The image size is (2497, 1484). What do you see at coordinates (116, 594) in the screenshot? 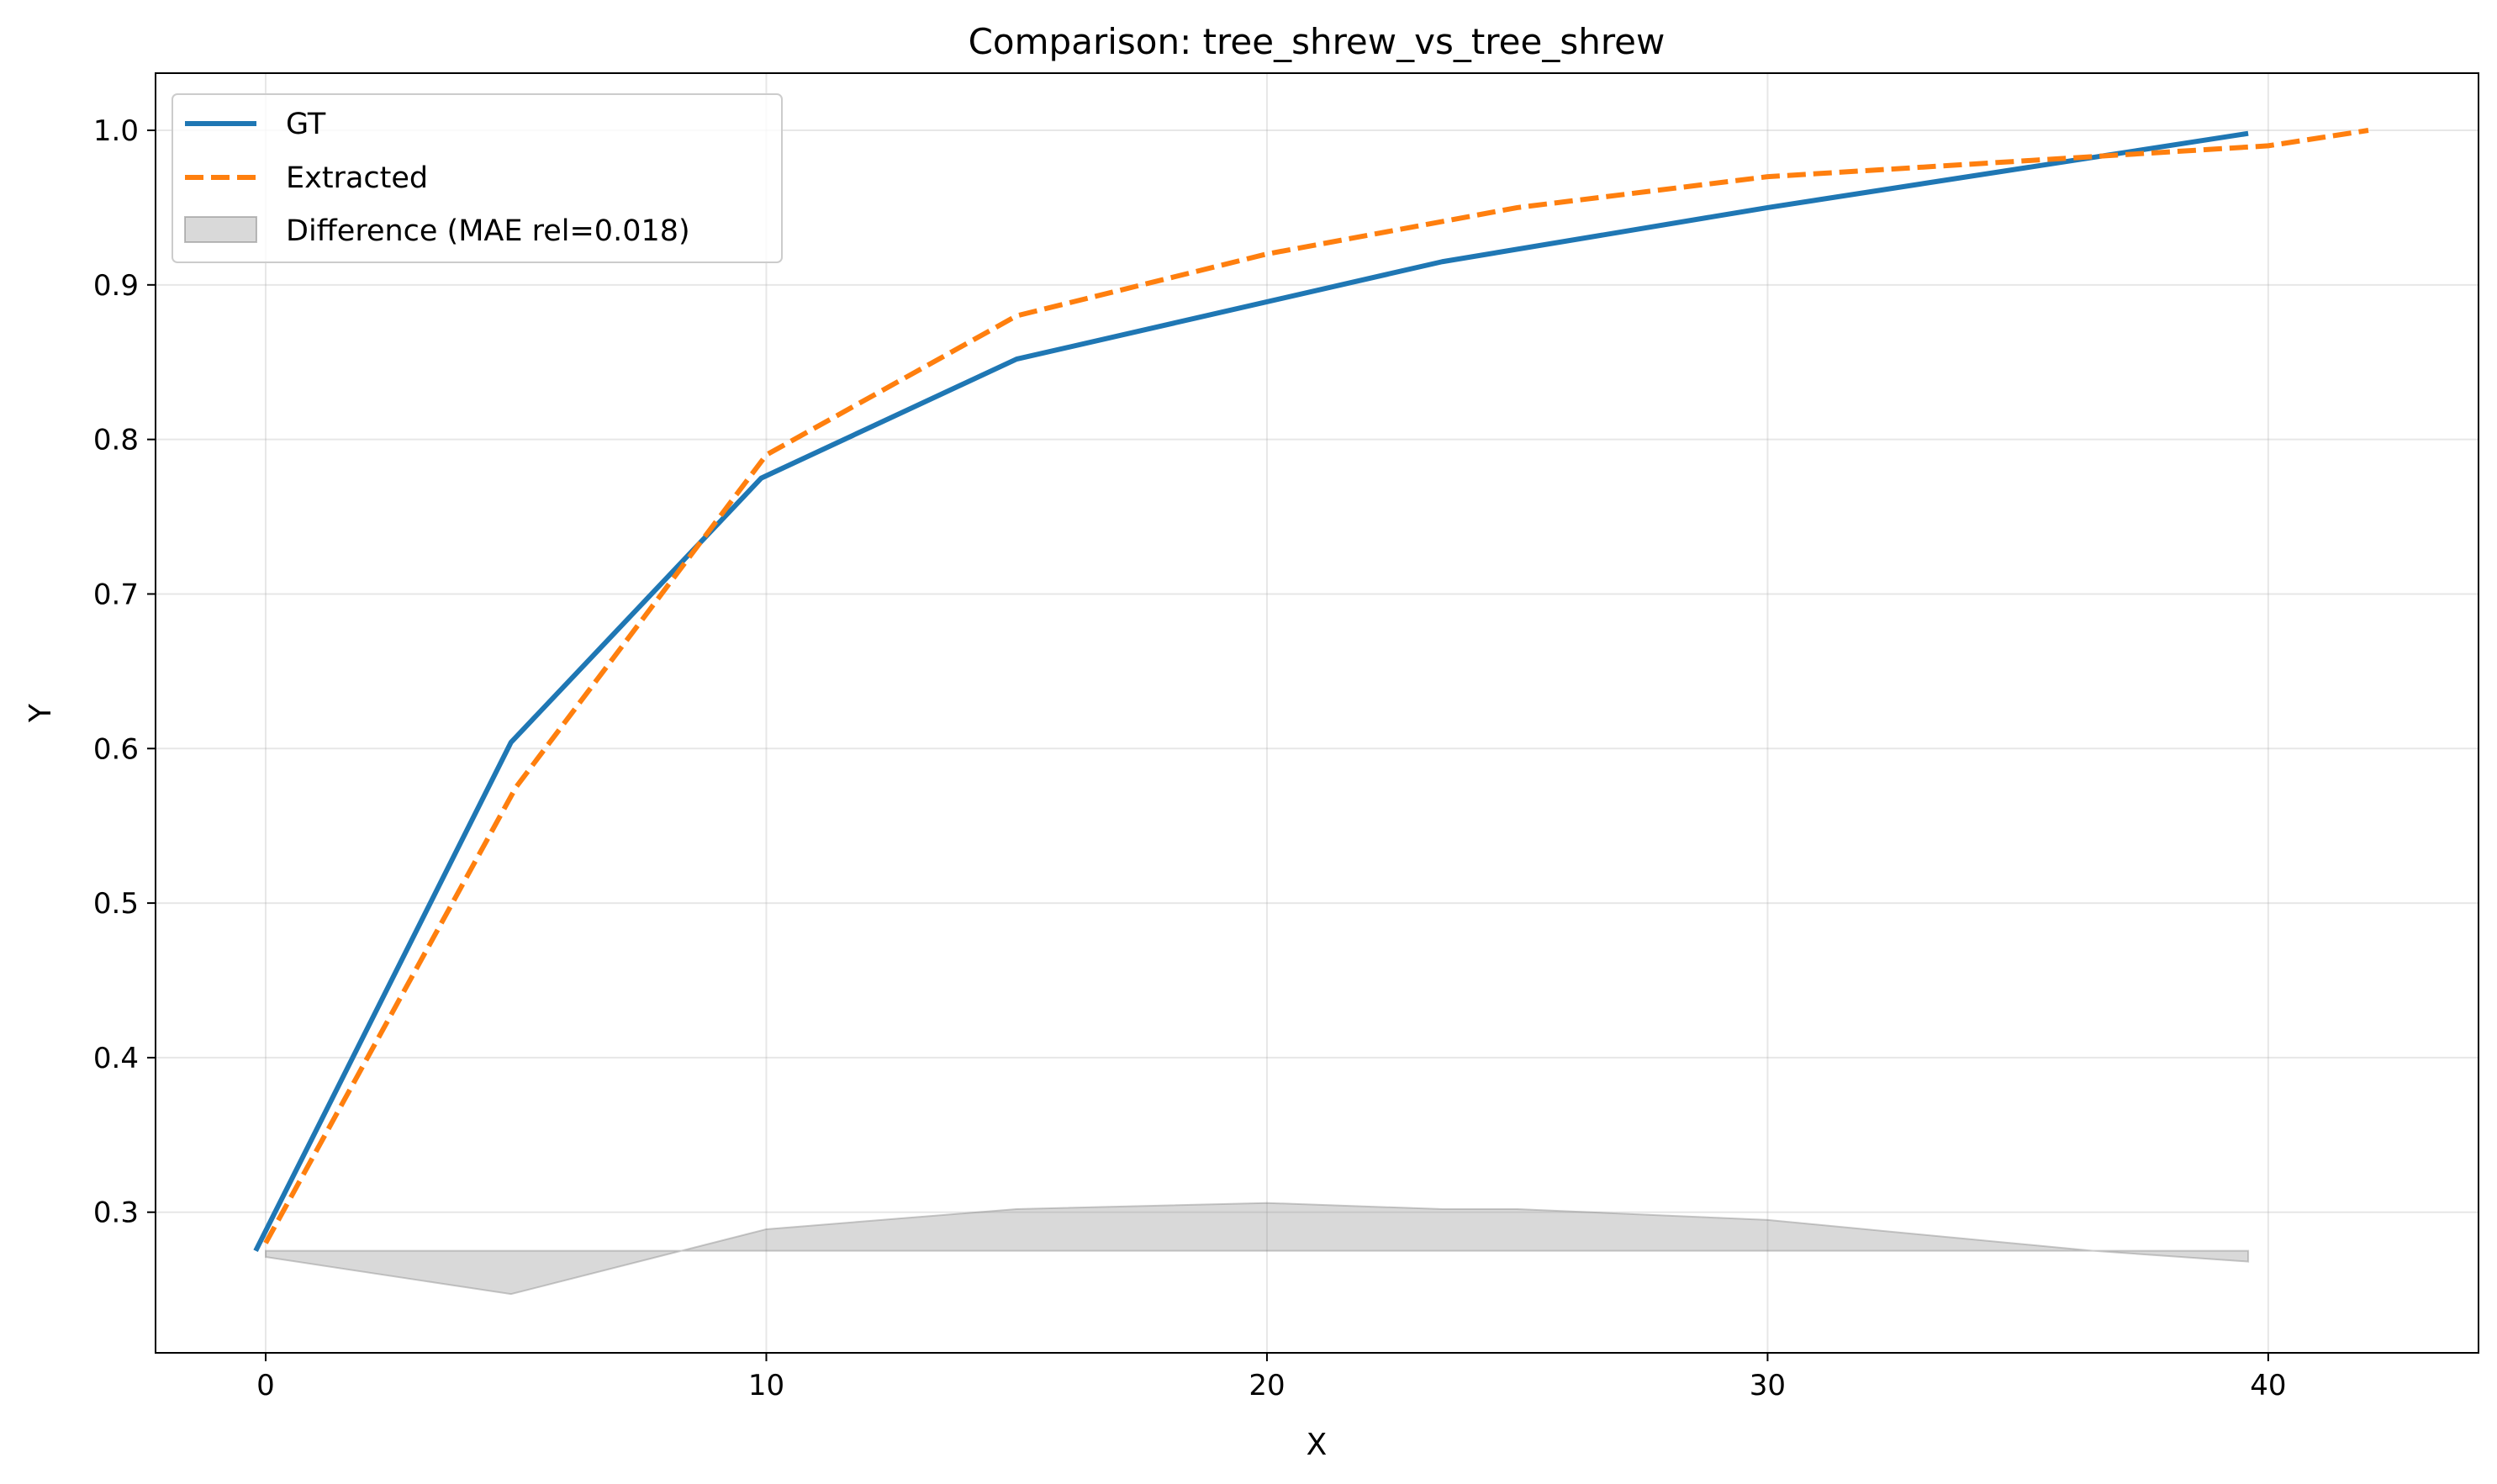
I see `y-tick-label: 0.7` at bounding box center [116, 594].